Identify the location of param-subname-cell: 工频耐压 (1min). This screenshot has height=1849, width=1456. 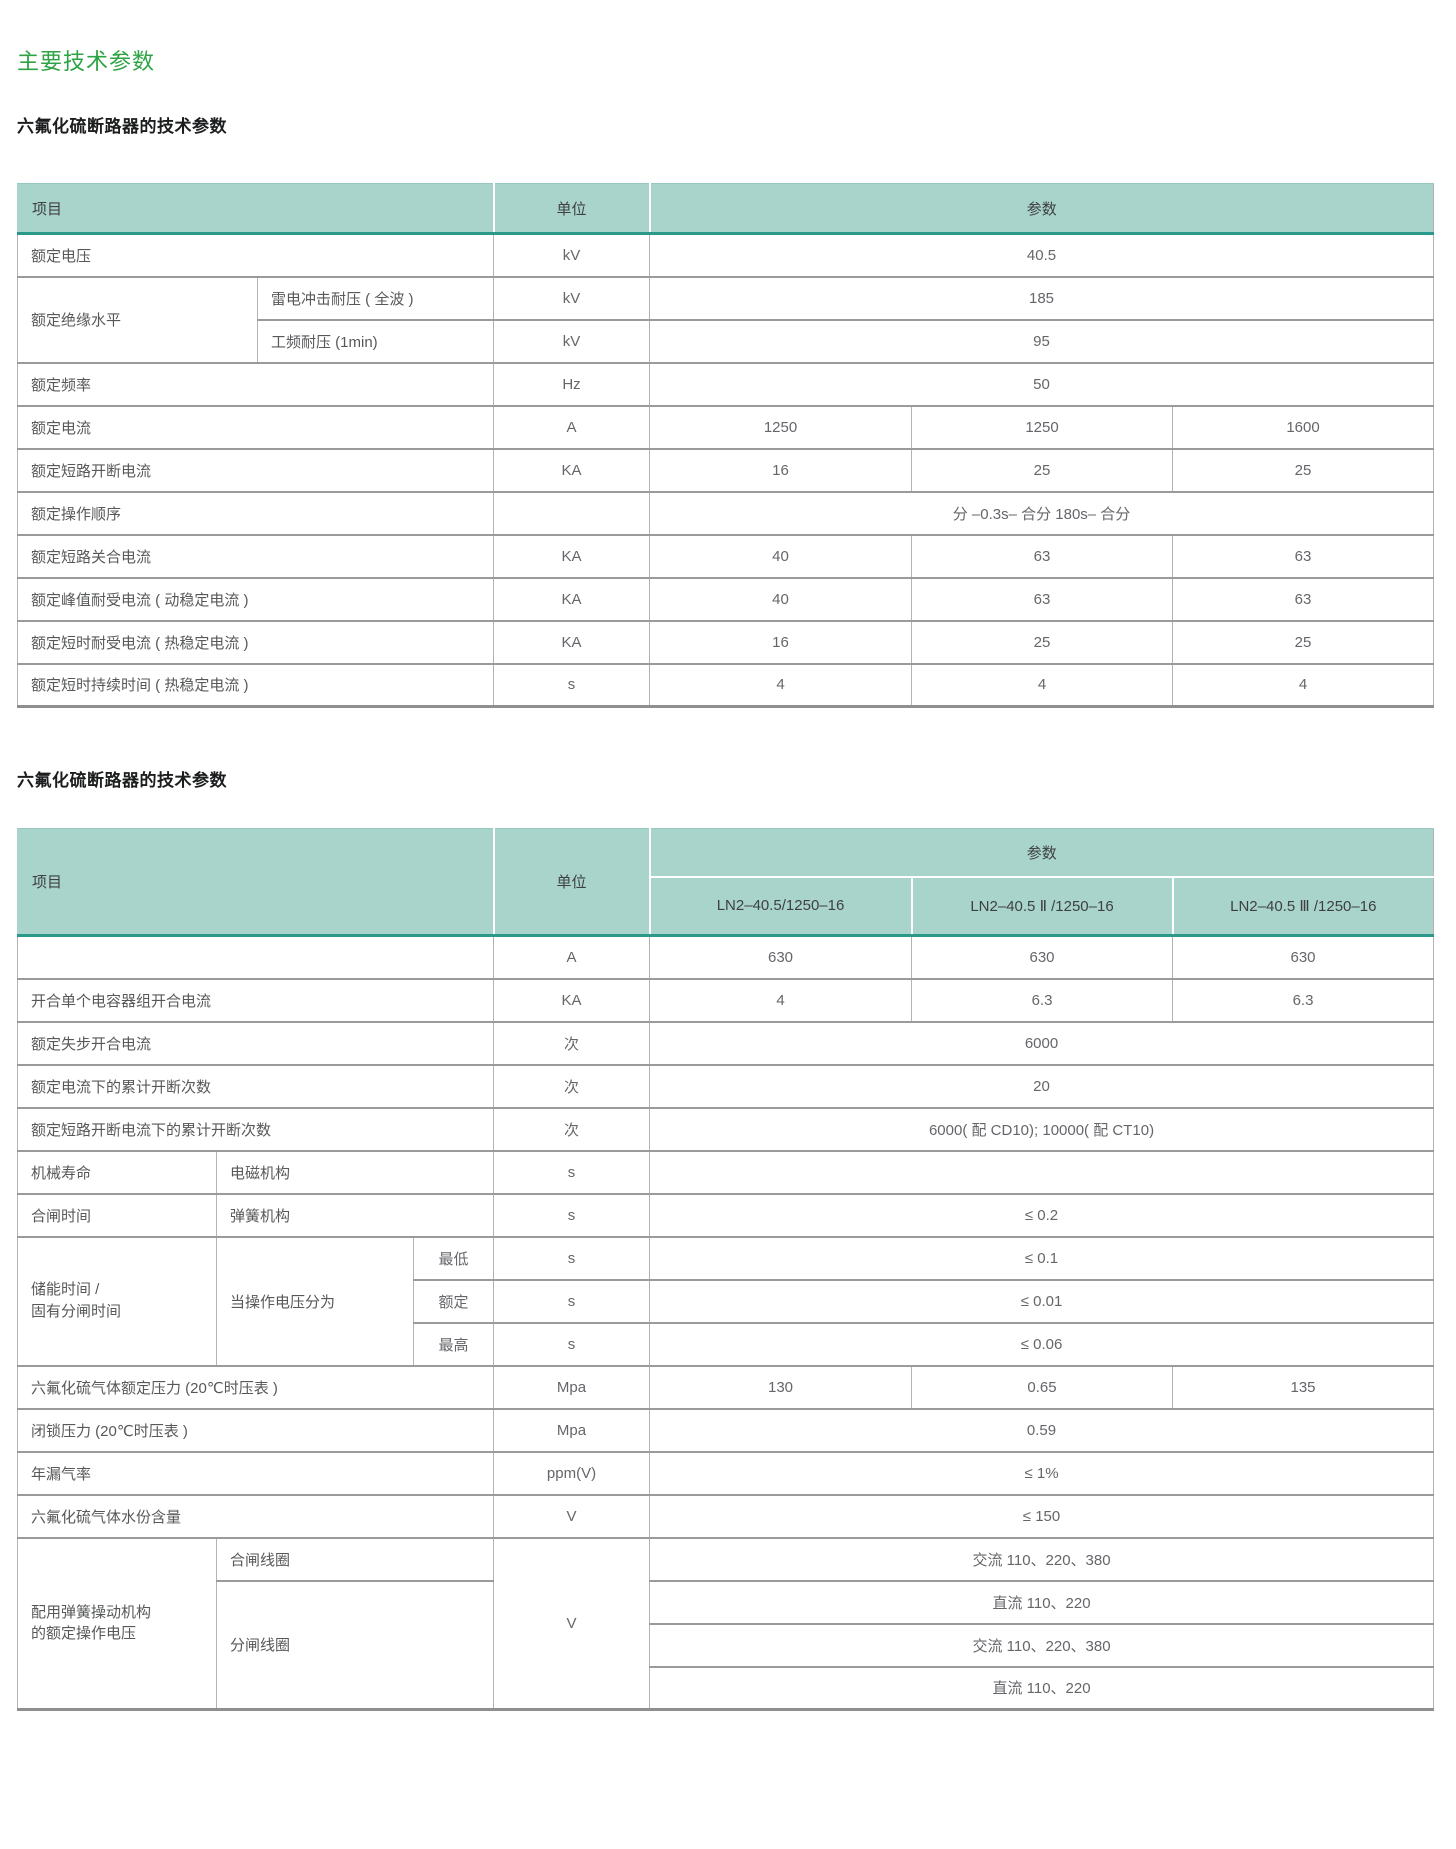
(375, 340).